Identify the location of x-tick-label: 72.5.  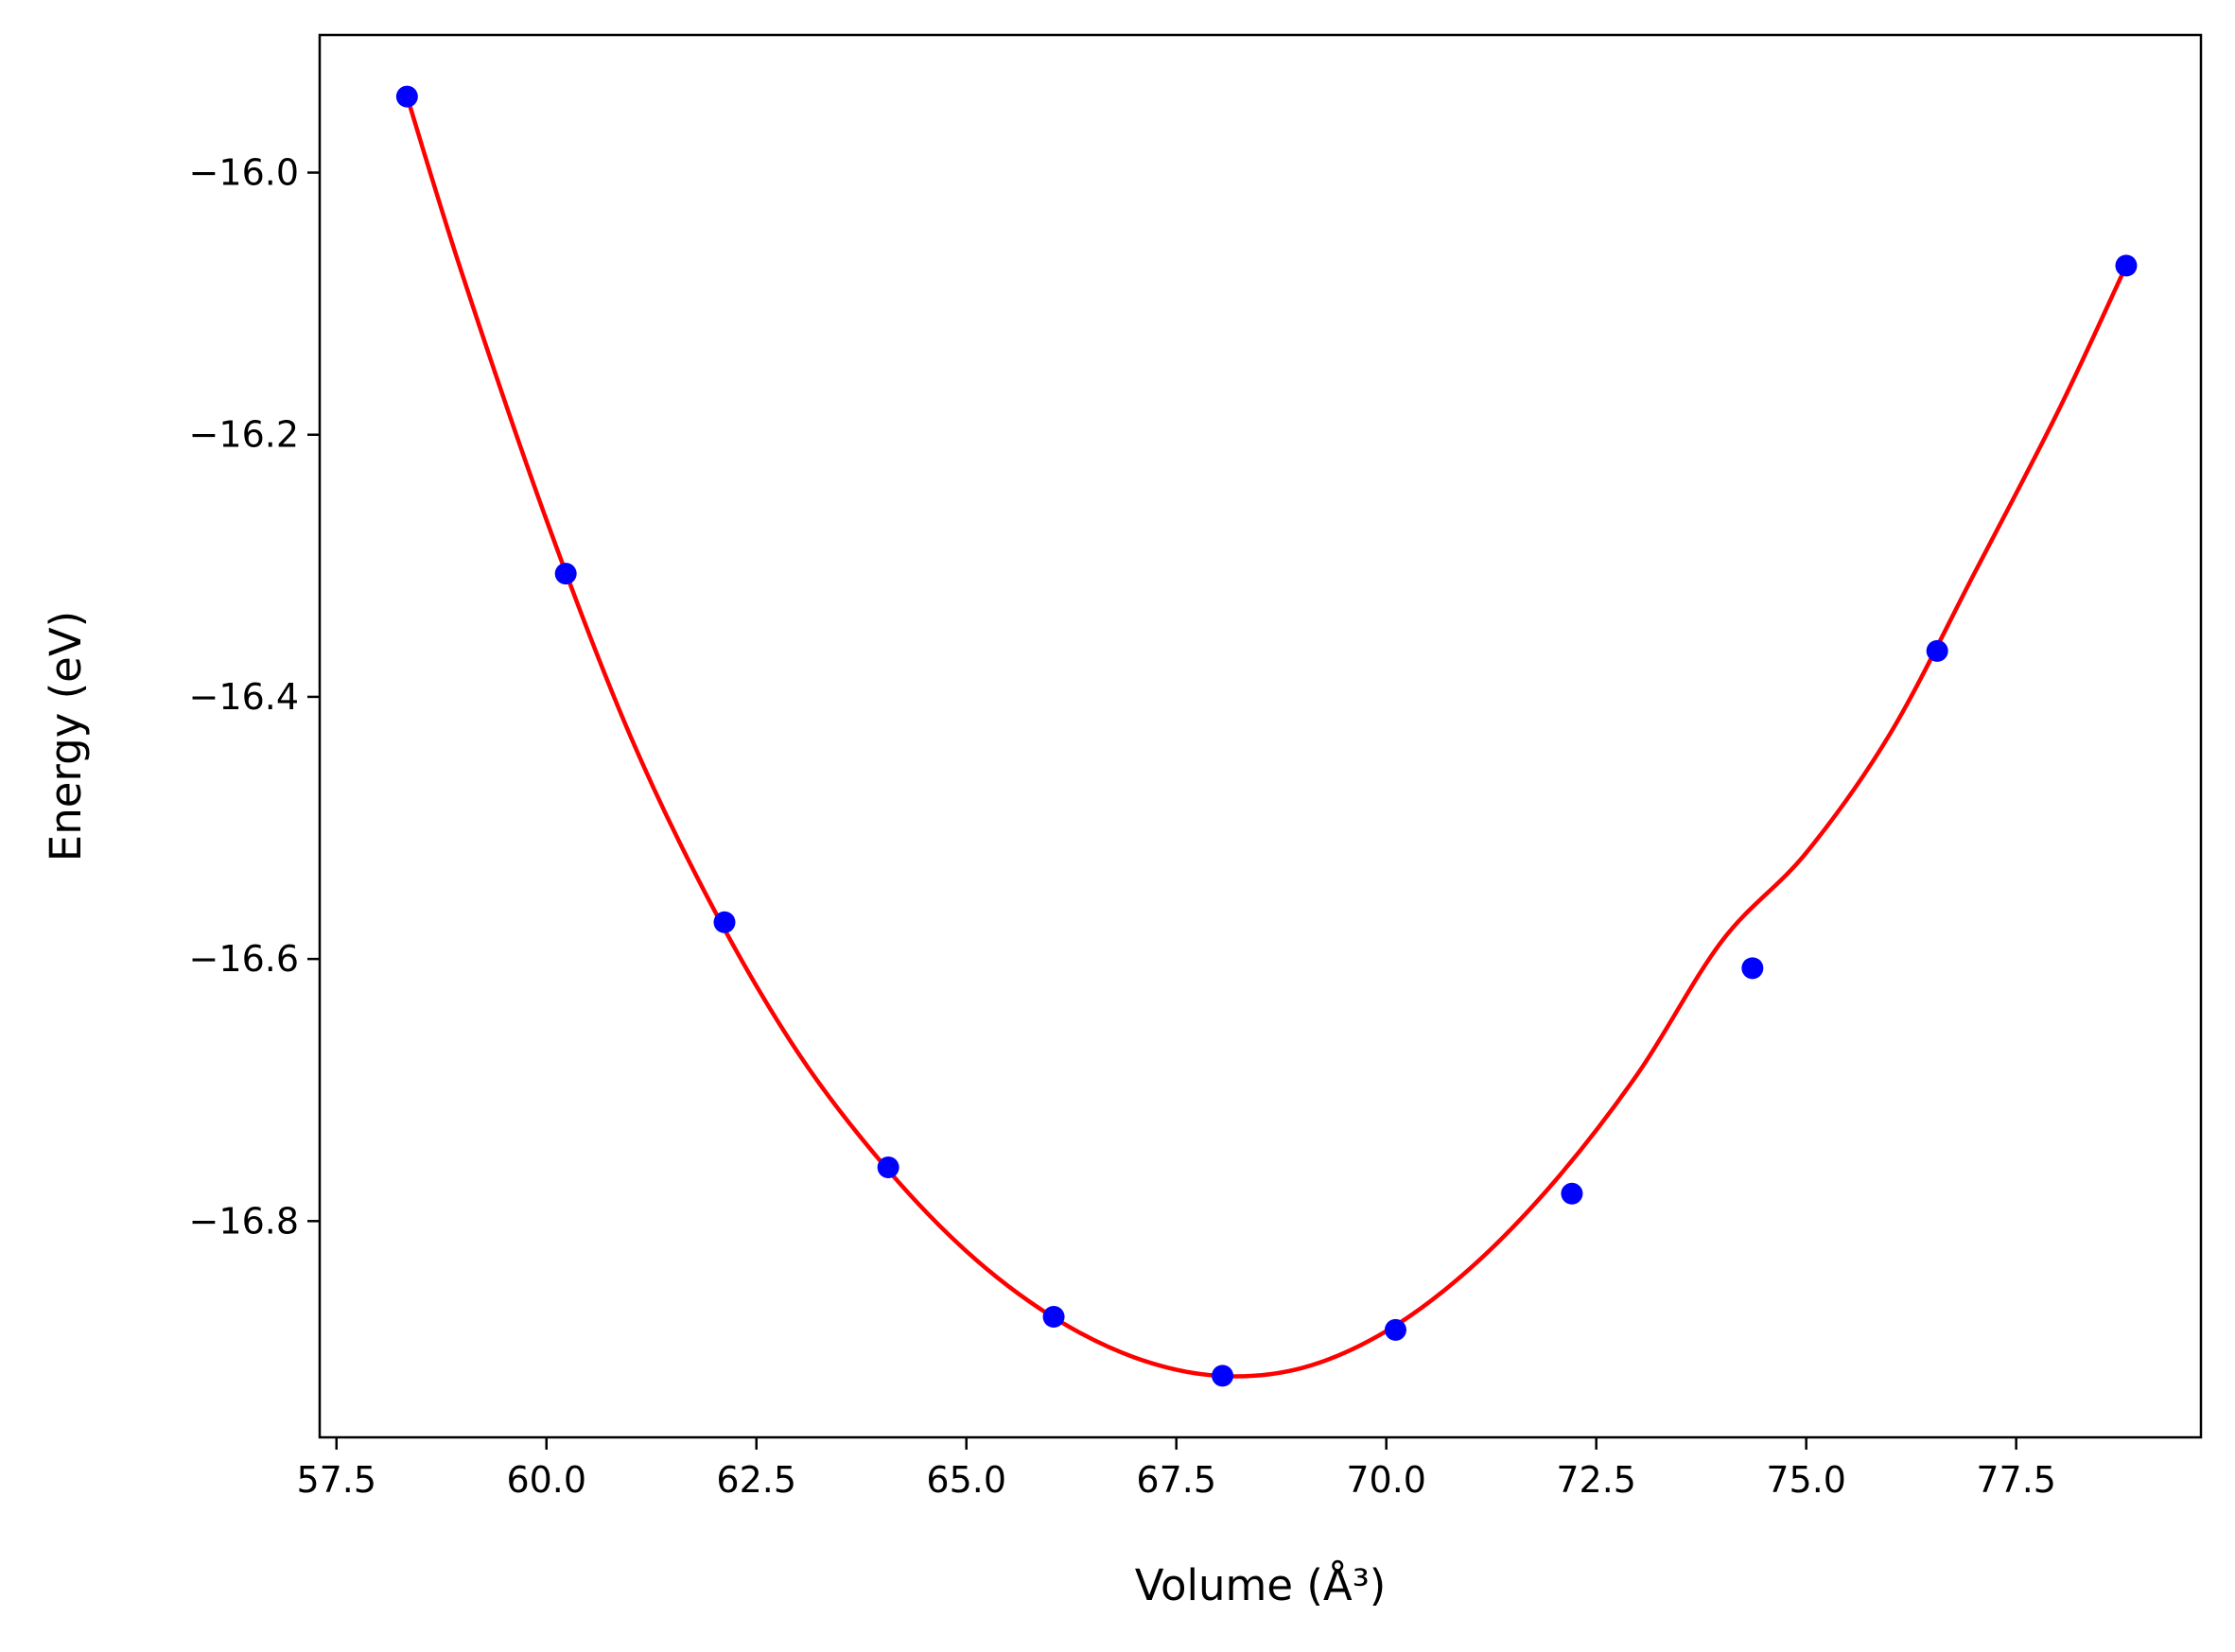
(1596, 1480).